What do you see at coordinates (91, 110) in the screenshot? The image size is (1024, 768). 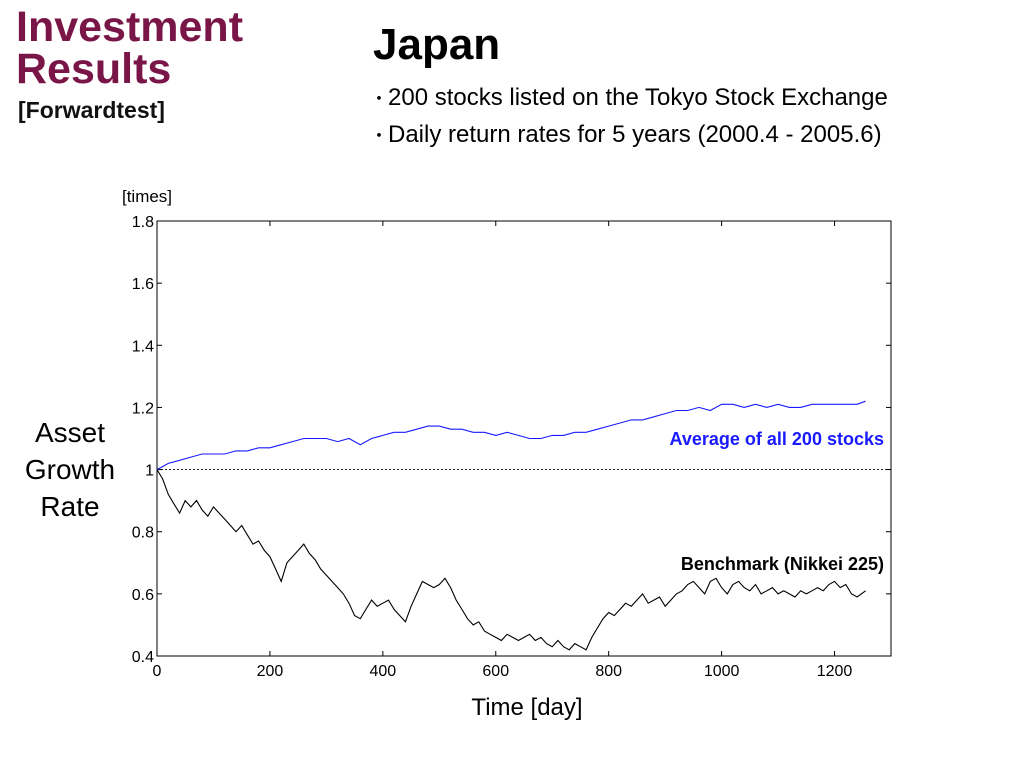 I see `slide-subtitle: [Forwardtest]` at bounding box center [91, 110].